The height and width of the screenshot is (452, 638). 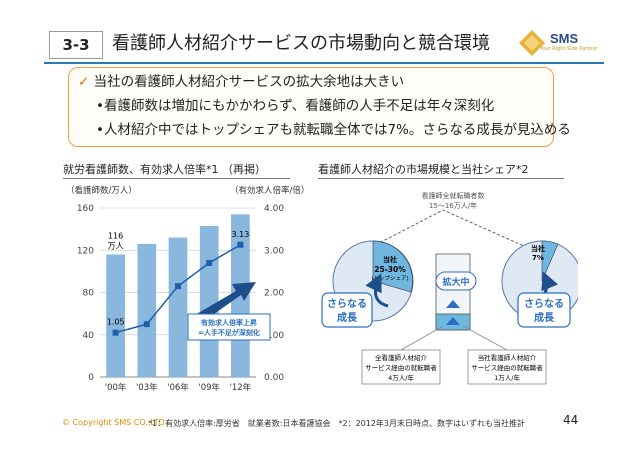 I want to click on market-cone, so click(x=450, y=232).